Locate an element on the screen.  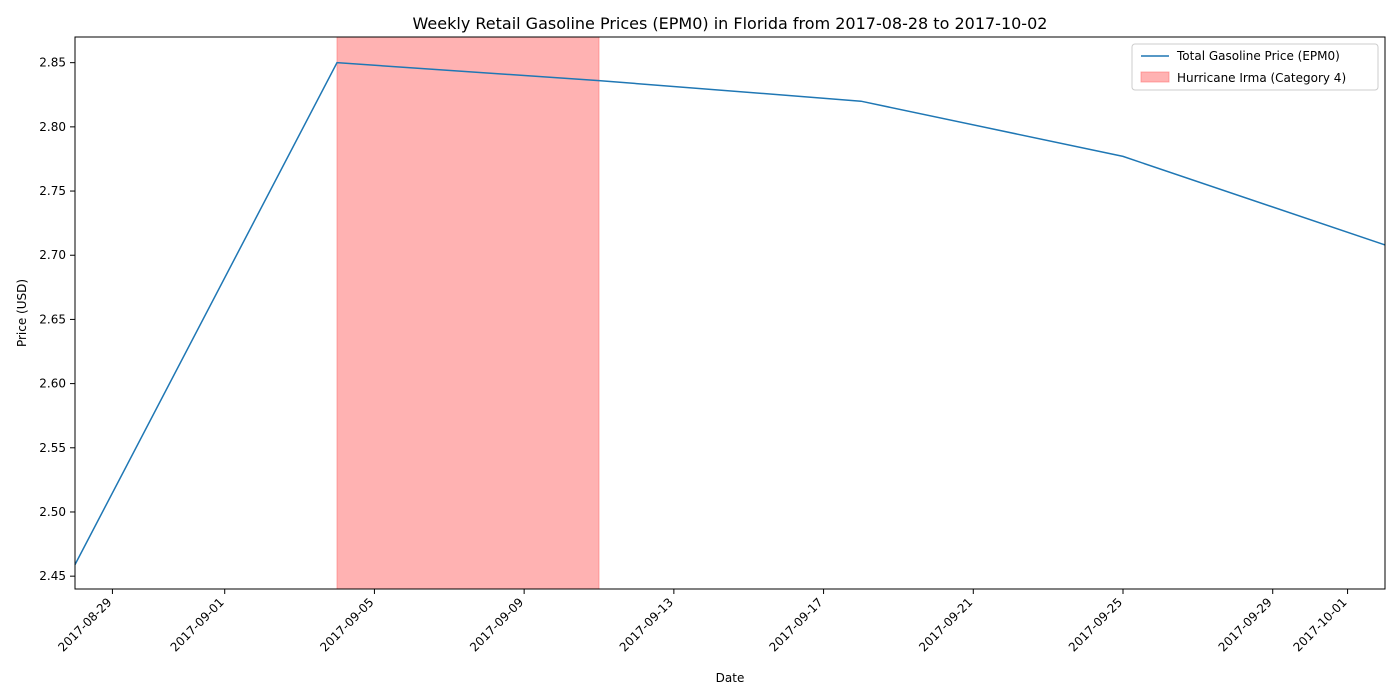
shaded-region-layer is located at coordinates (468, 313).